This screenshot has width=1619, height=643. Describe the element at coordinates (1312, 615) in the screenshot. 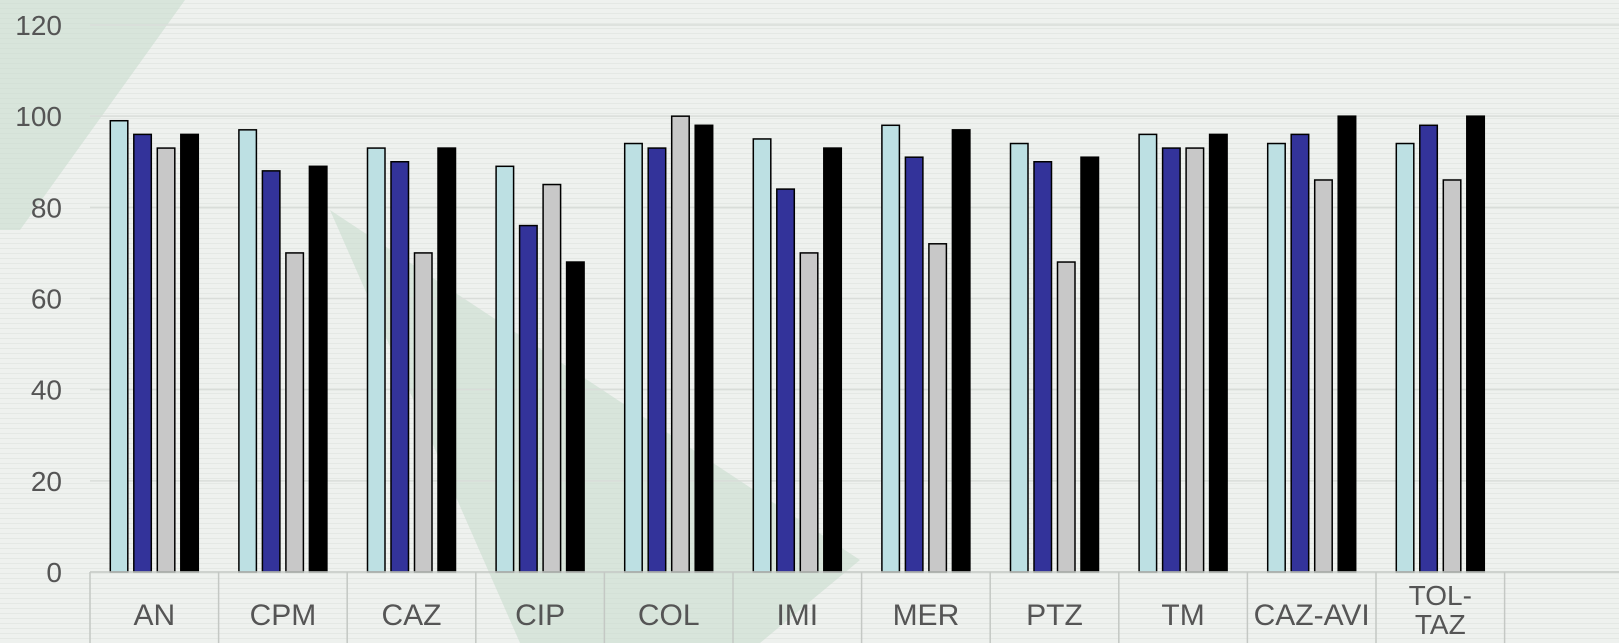

I see `x-tick-label-caz-avi: CAZ-AVI` at that location.